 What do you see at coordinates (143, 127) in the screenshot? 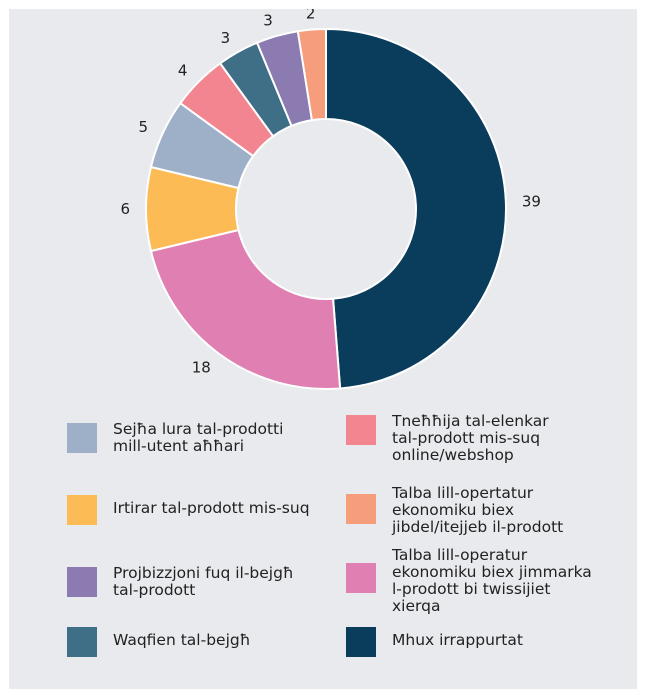
I see `slice-value-label: 5` at bounding box center [143, 127].